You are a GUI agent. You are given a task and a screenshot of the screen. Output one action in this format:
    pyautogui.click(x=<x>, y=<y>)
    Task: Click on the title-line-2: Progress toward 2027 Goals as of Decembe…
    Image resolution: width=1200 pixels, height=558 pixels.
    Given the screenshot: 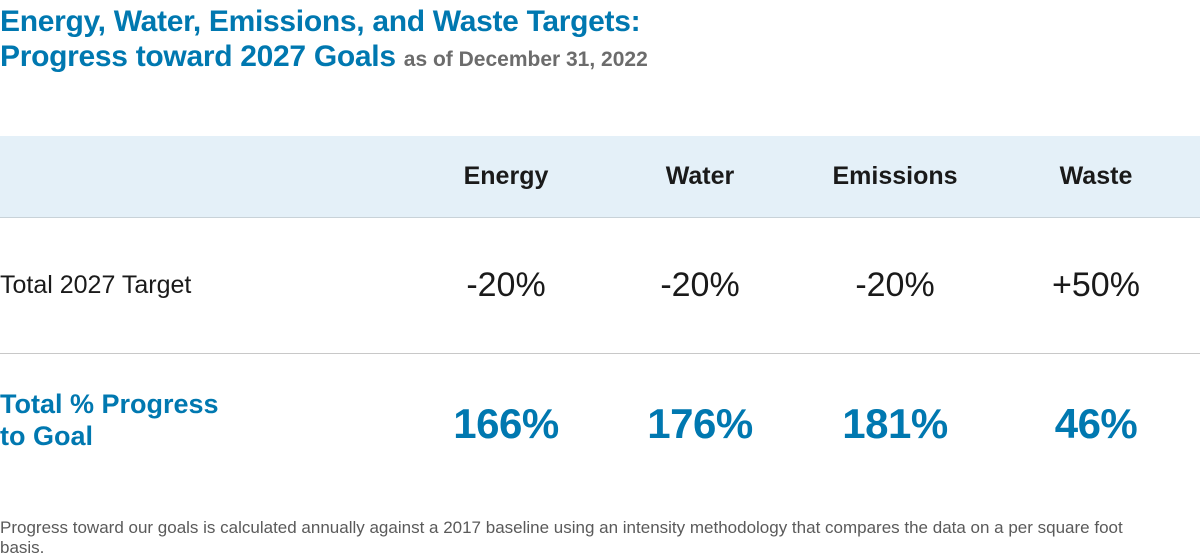 What is the action you would take?
    pyautogui.click(x=324, y=58)
    